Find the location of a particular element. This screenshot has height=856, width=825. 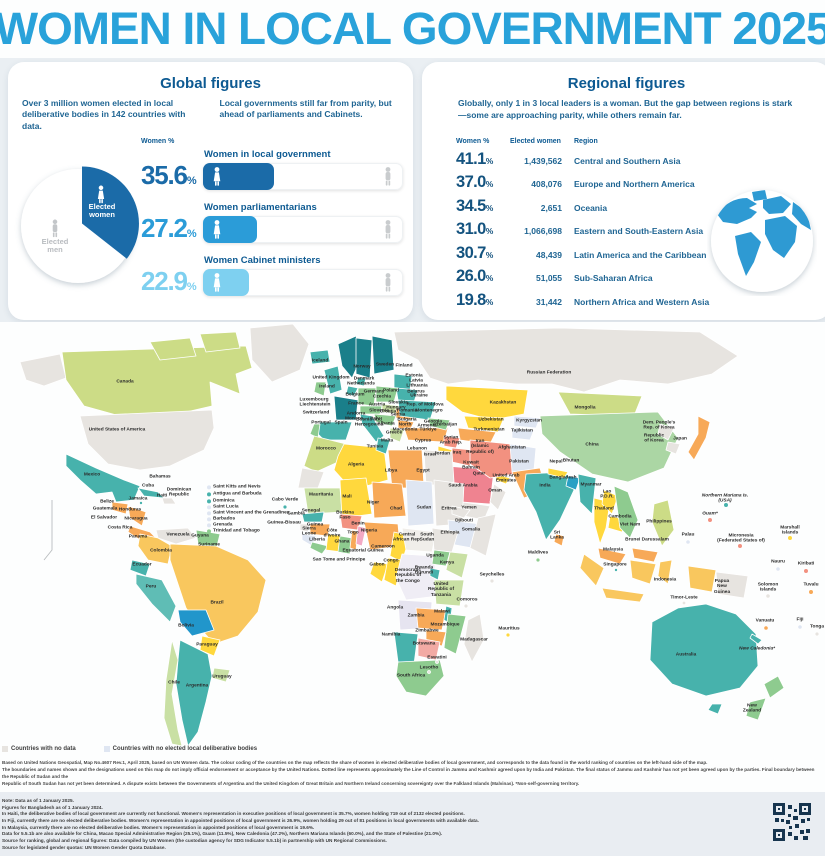

women-pct-column-label: Women % is located at coordinates (158, 141).